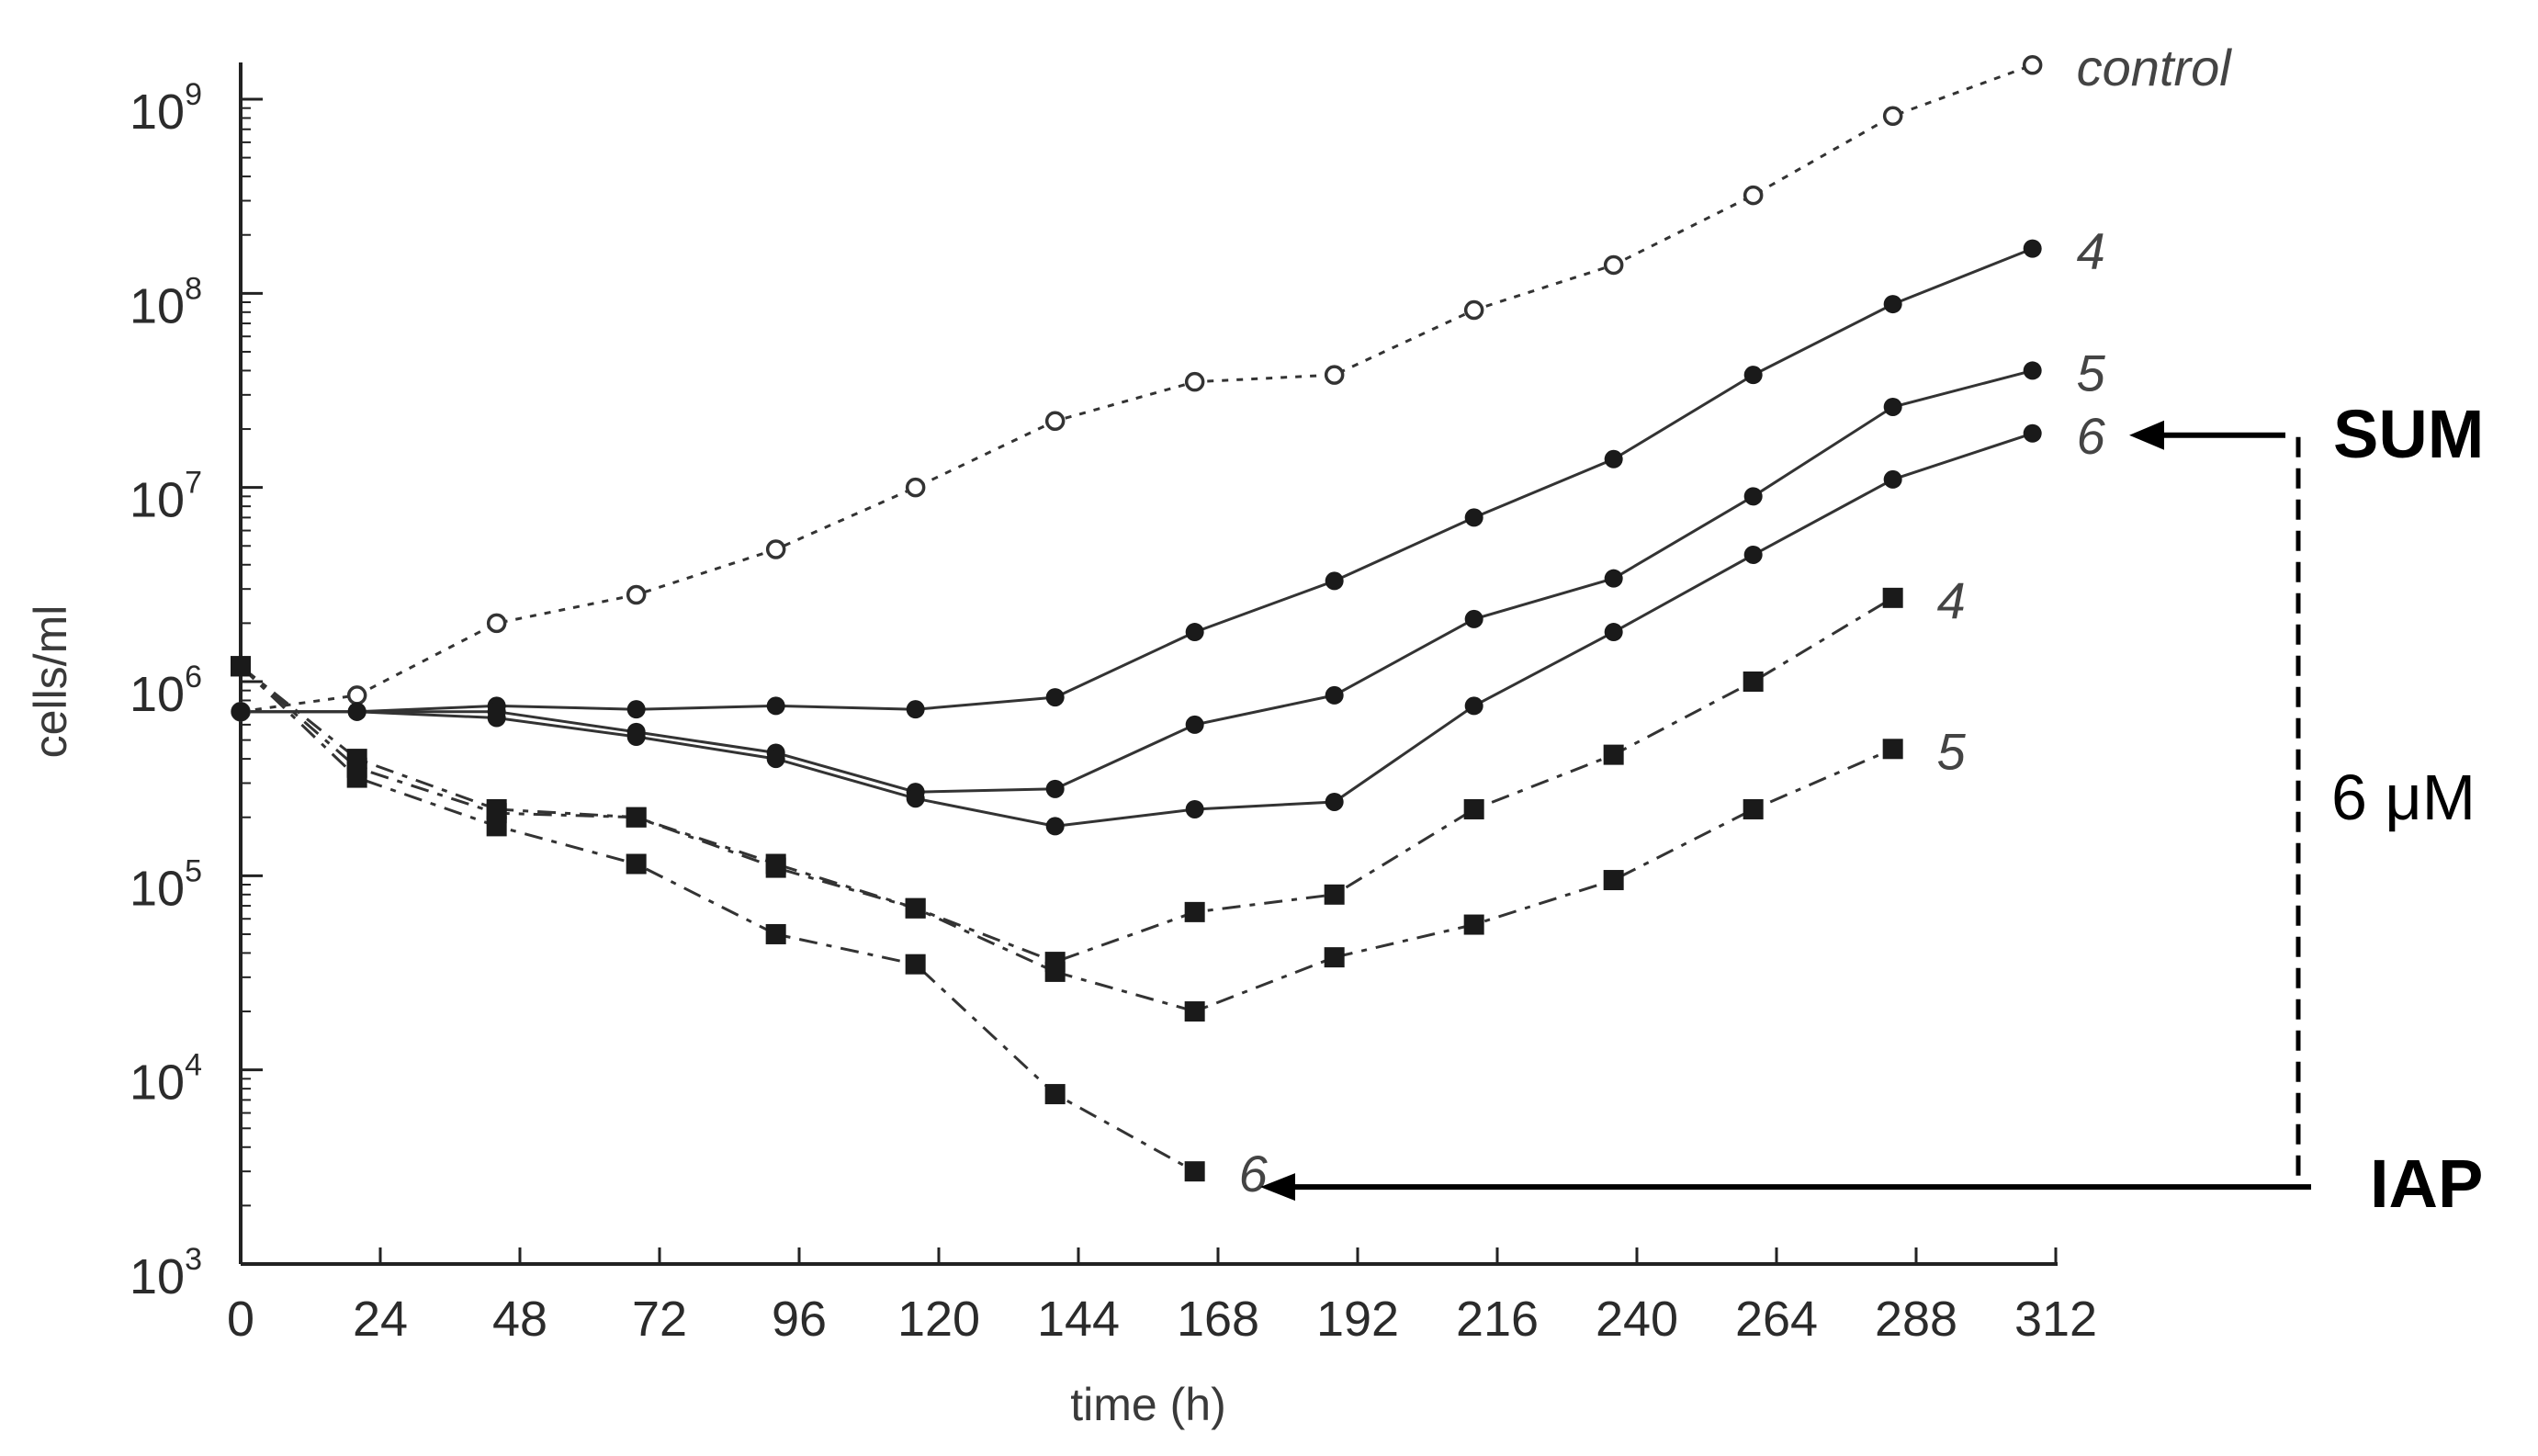 Image resolution: width=2538 pixels, height=1456 pixels. Describe the element at coordinates (717, 919) in the screenshot. I see `series-line` at that location.